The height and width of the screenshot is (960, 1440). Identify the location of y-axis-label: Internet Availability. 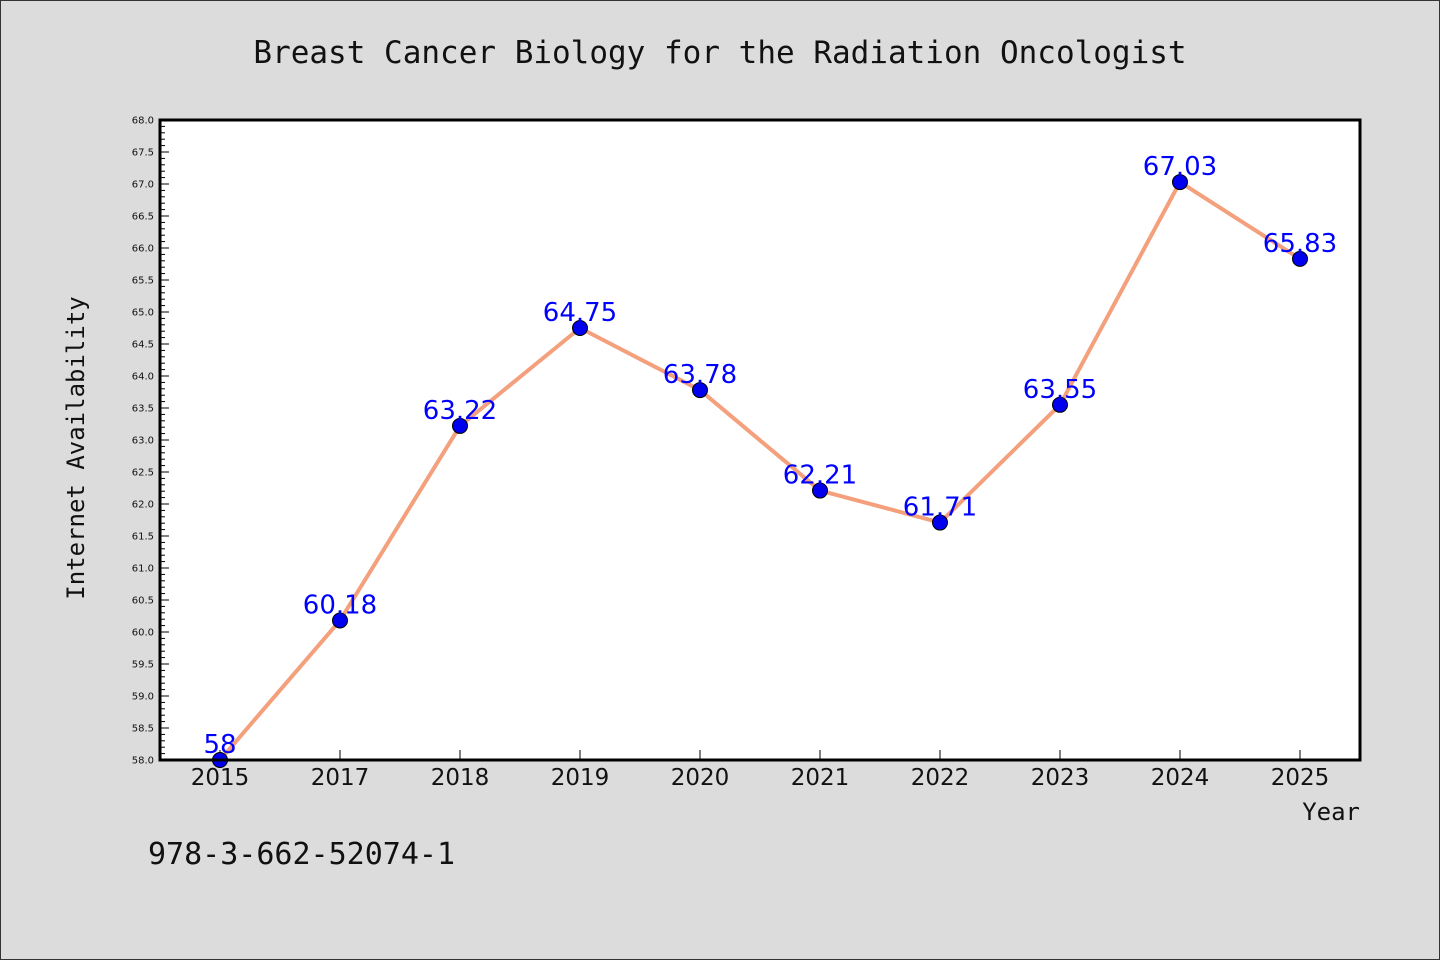
(76, 447).